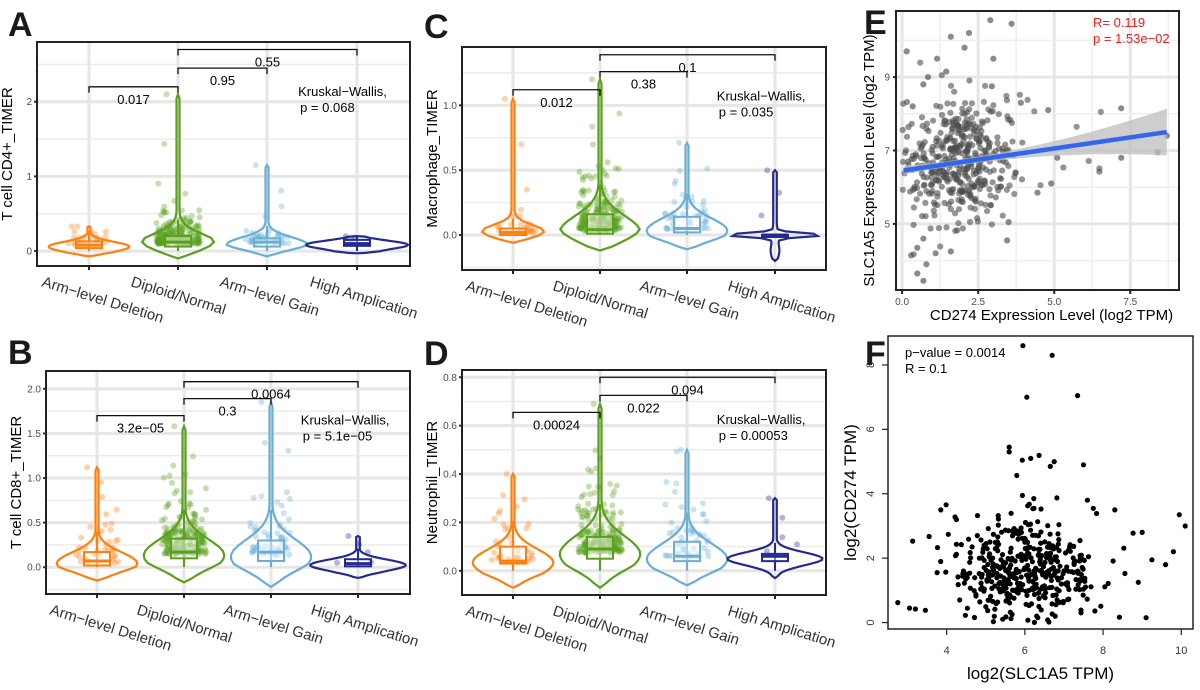  Describe the element at coordinates (643, 407) in the screenshot. I see `comparison-p-value: 0.022` at that location.